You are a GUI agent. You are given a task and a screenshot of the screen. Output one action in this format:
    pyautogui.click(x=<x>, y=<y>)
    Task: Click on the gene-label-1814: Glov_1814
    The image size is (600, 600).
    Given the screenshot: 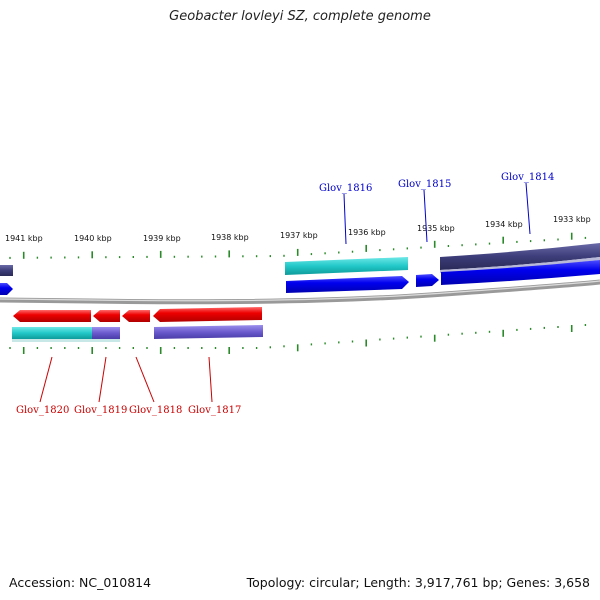 What is the action you would take?
    pyautogui.click(x=527, y=177)
    